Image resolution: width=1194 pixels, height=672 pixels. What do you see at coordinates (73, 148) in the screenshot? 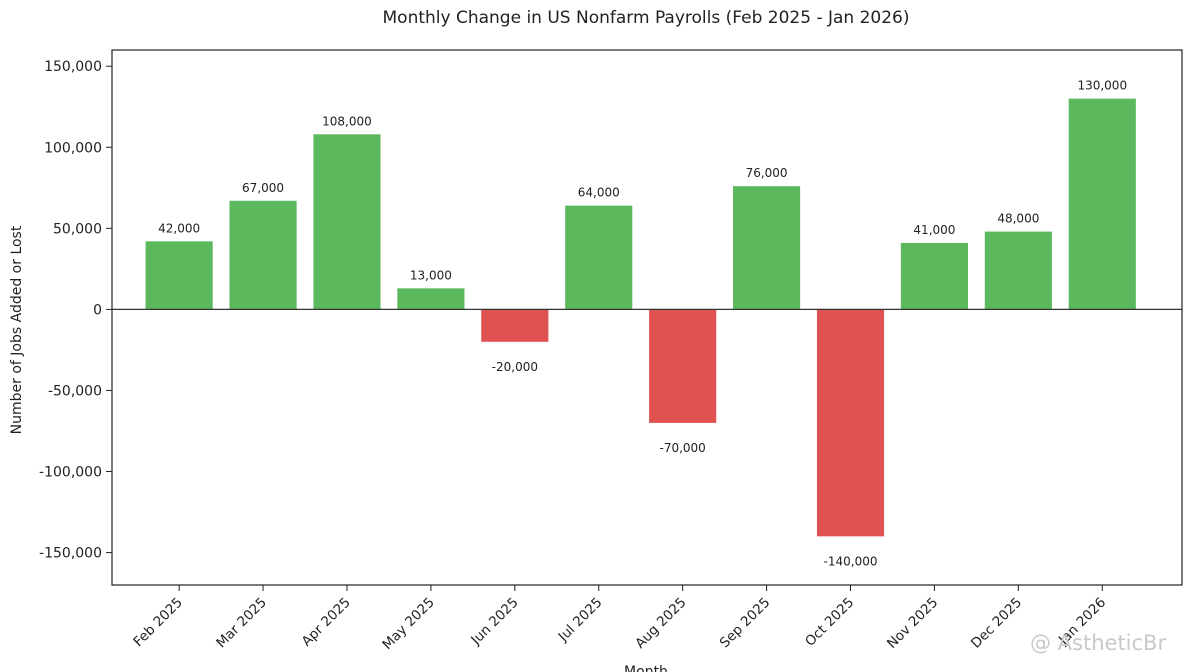
I see `y-tick-label: 100,000` at bounding box center [73, 148].